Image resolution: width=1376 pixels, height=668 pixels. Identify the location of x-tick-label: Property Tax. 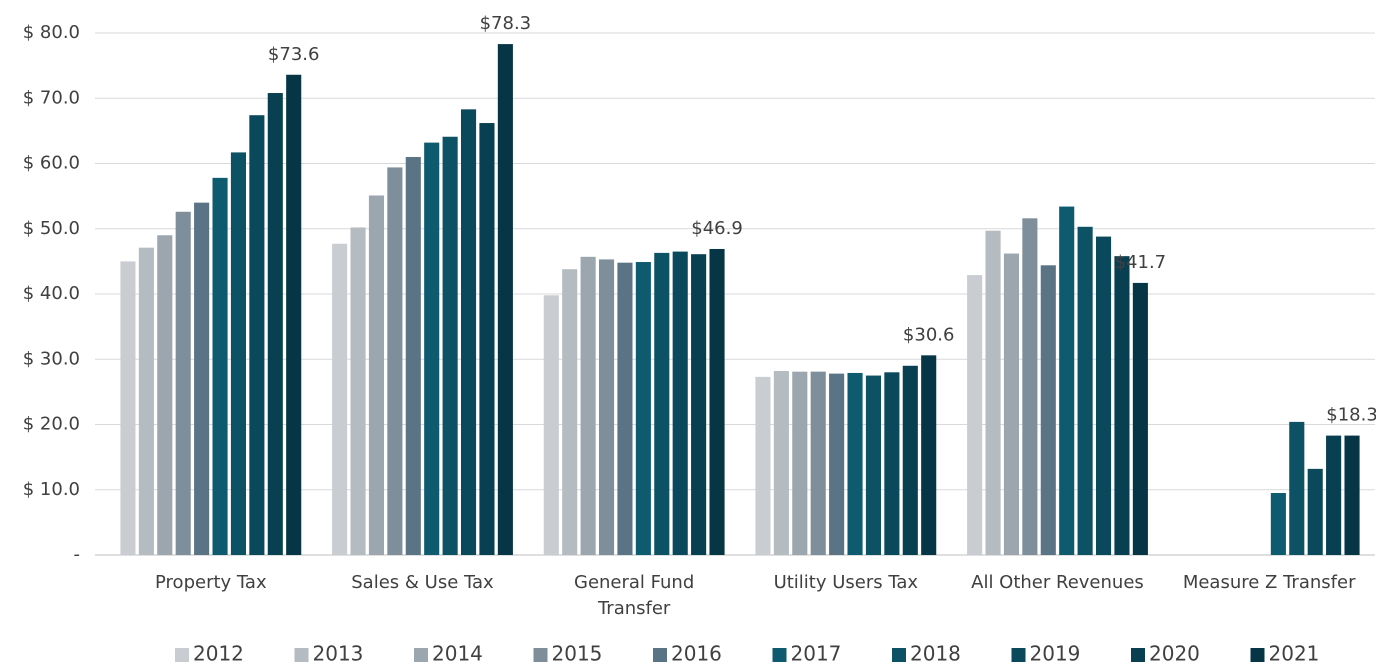
(211, 582).